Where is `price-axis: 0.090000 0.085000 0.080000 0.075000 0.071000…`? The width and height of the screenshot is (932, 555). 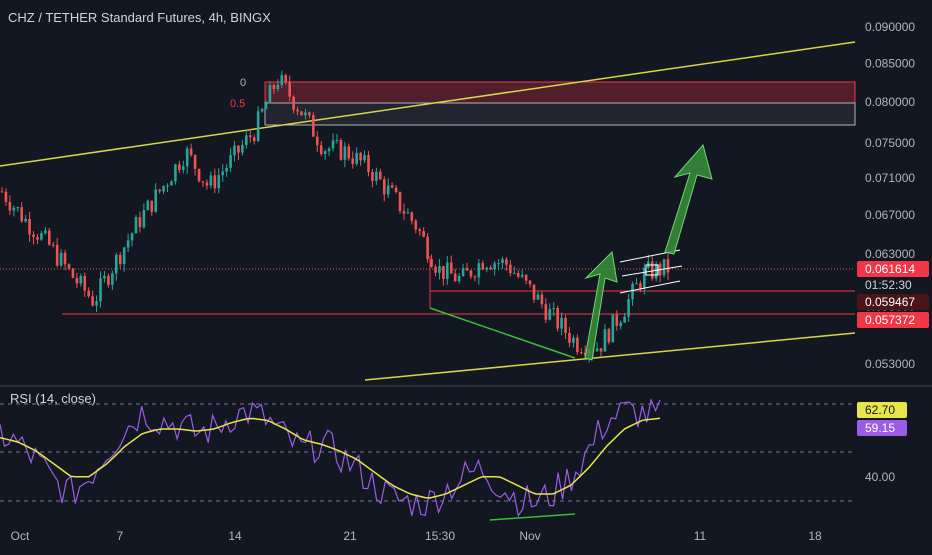
price-axis: 0.090000 0.085000 0.080000 0.075000 0.071000… is located at coordinates (890, 195).